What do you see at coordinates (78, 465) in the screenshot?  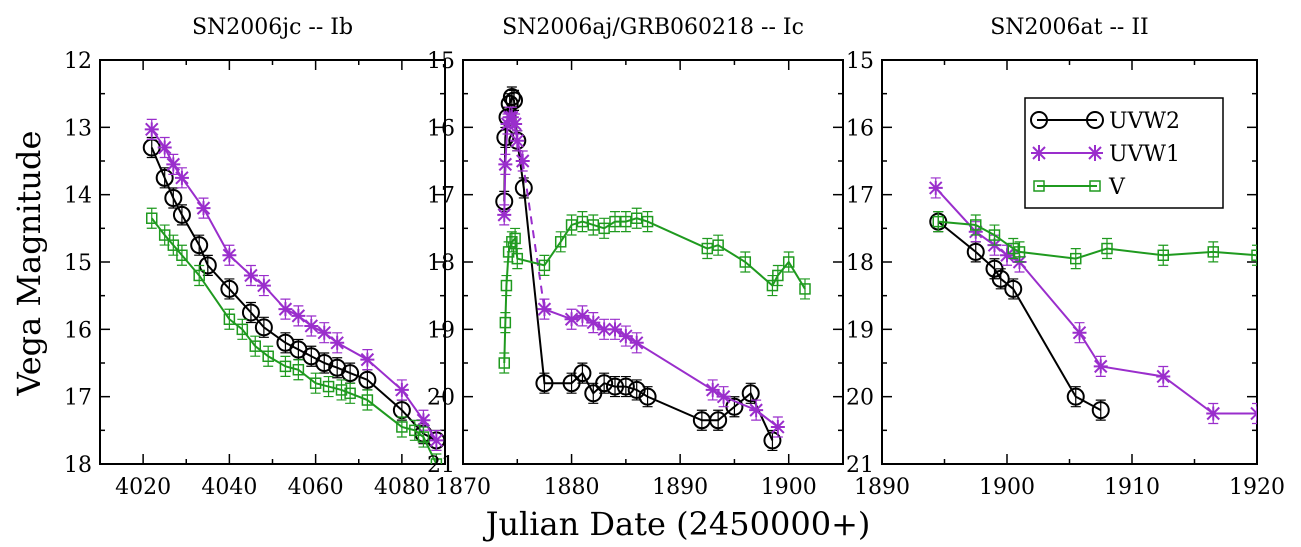 I see `y-tick-label: 18` at bounding box center [78, 465].